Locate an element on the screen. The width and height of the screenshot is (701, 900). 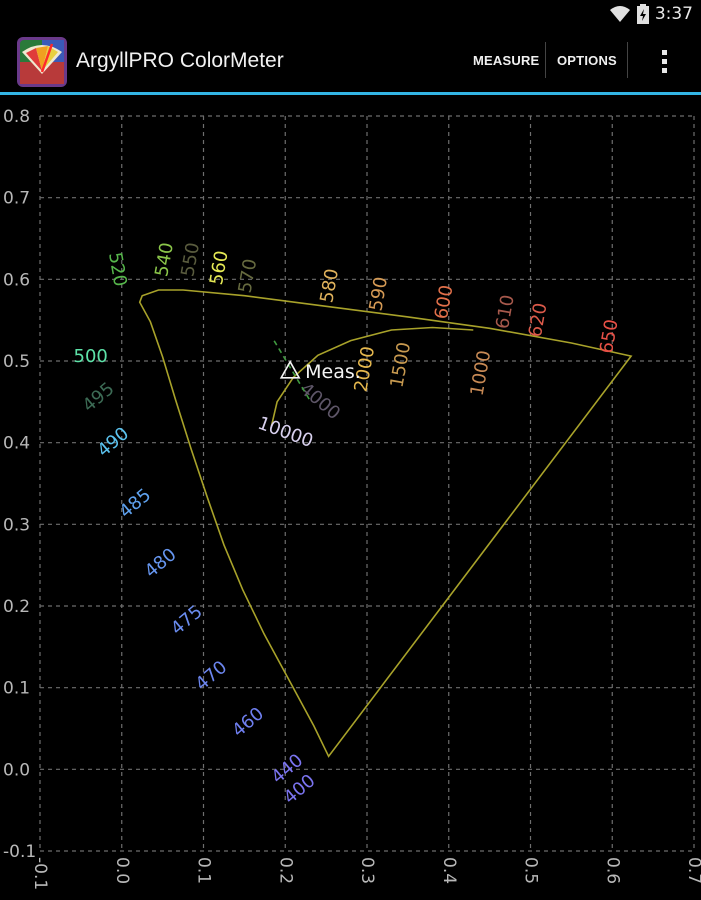
options-button: OPTIONS is located at coordinates (587, 60).